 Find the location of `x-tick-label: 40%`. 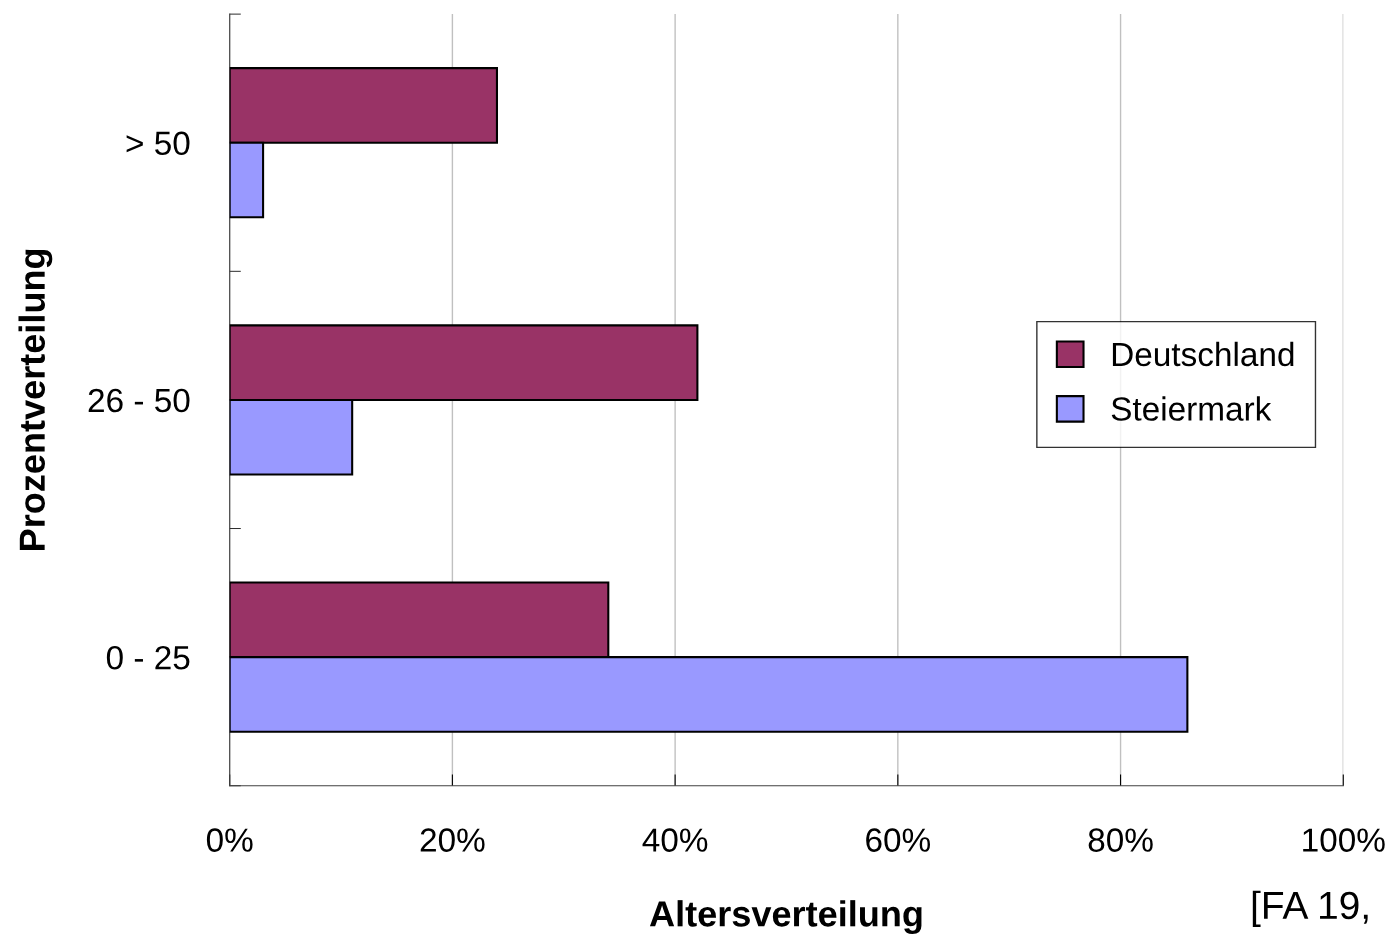

x-tick-label: 40% is located at coordinates (675, 840).